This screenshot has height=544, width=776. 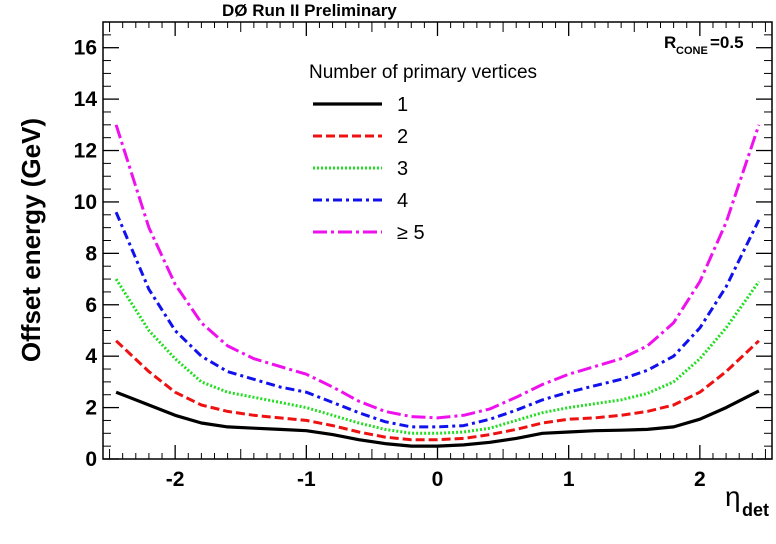 What do you see at coordinates (402, 169) in the screenshot?
I see `legend-label-3: 3` at bounding box center [402, 169].